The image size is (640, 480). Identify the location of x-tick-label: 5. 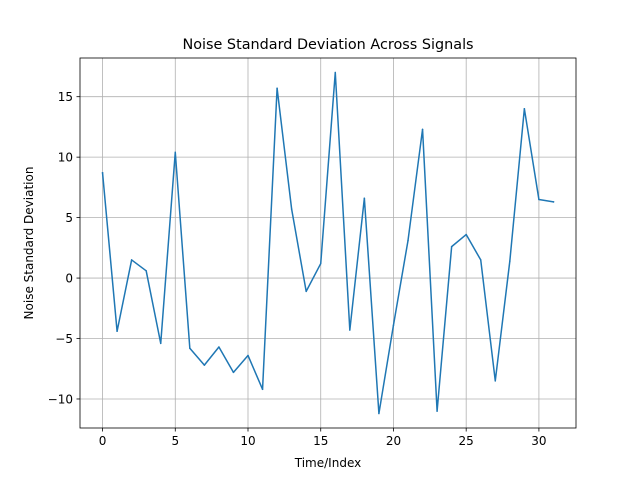
(175, 441).